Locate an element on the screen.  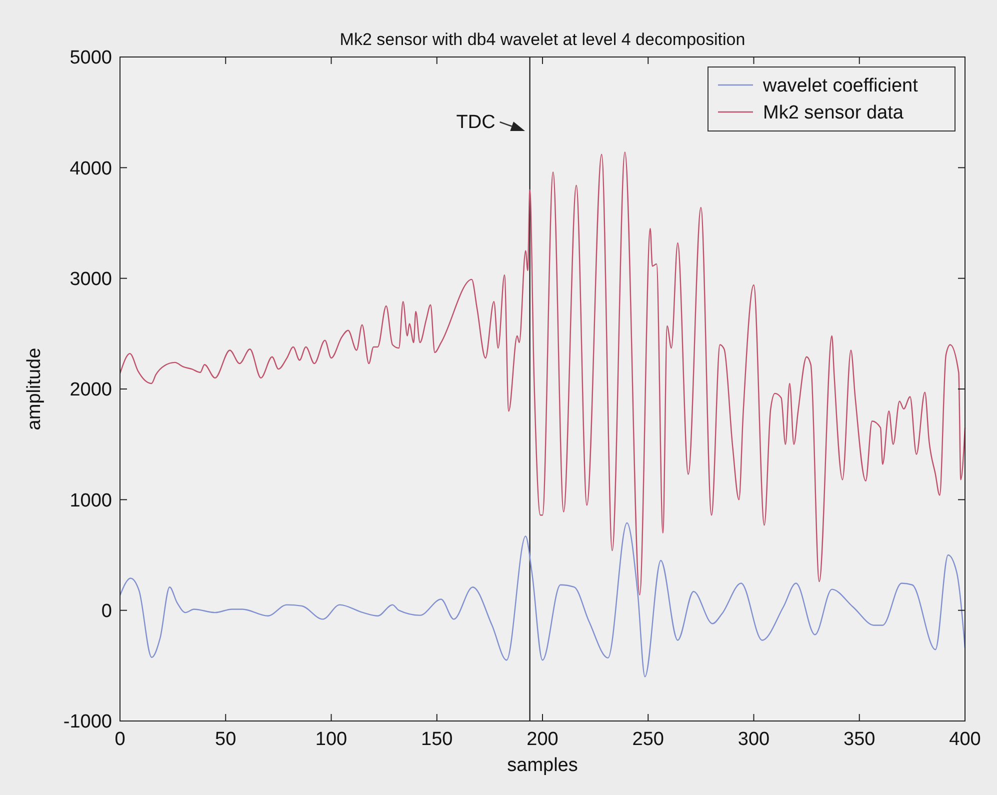
x-tick-label: 150 is located at coordinates (437, 739).